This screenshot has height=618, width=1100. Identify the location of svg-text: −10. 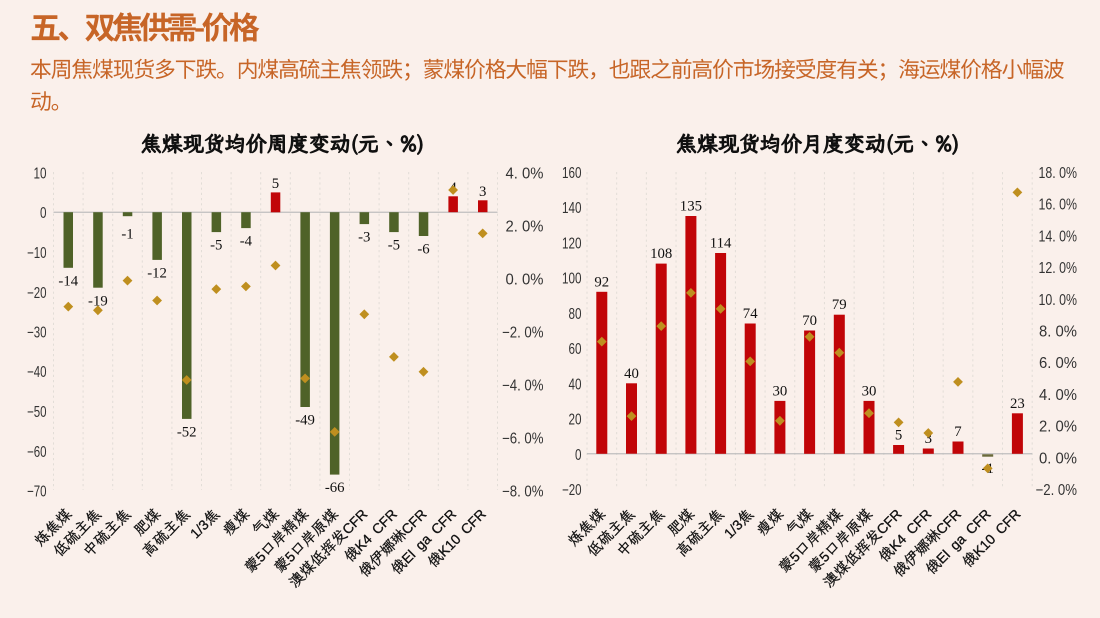
(37, 253).